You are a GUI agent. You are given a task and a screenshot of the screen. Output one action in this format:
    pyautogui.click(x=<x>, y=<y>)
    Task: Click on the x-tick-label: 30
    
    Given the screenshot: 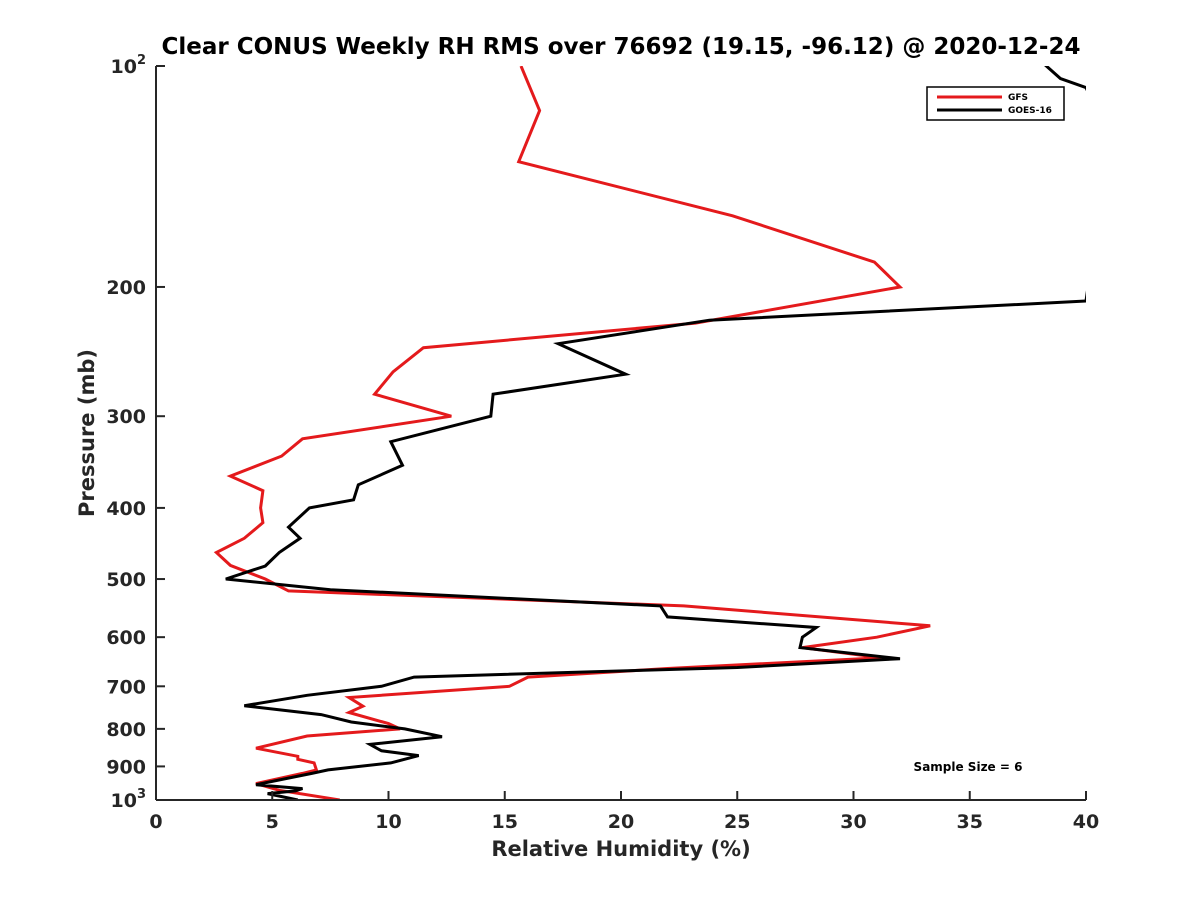 What is the action you would take?
    pyautogui.click(x=853, y=822)
    